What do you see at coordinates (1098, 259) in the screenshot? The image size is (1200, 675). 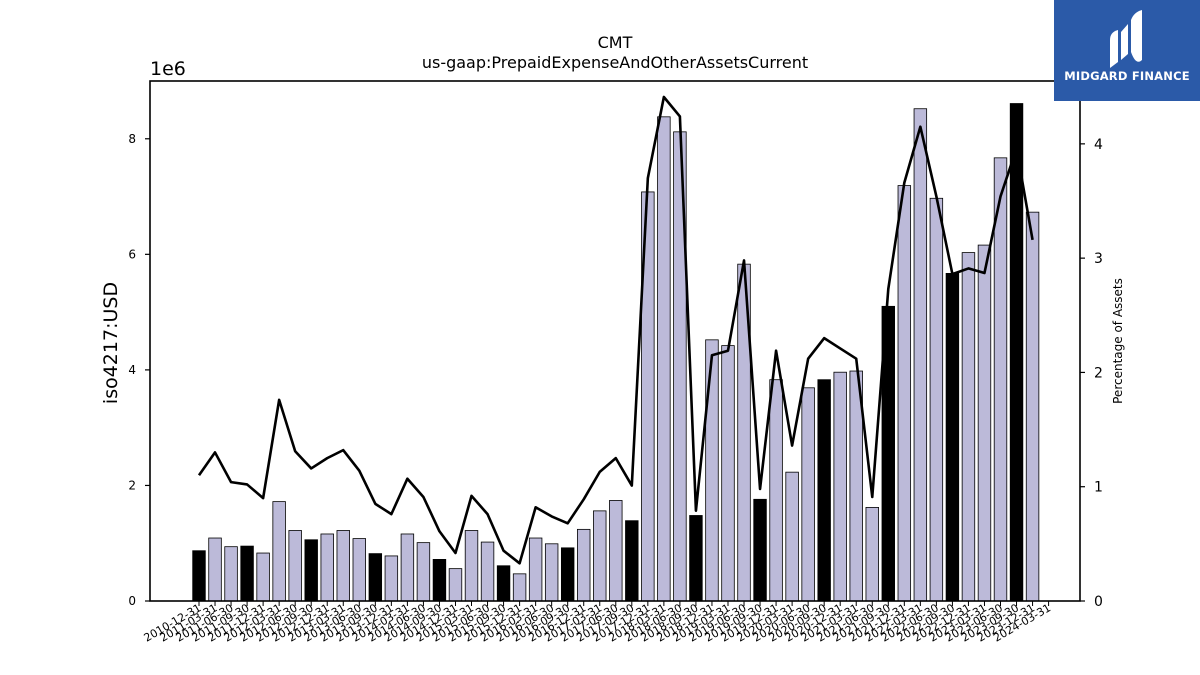 I see `y2-tick-label: 3` at bounding box center [1098, 259].